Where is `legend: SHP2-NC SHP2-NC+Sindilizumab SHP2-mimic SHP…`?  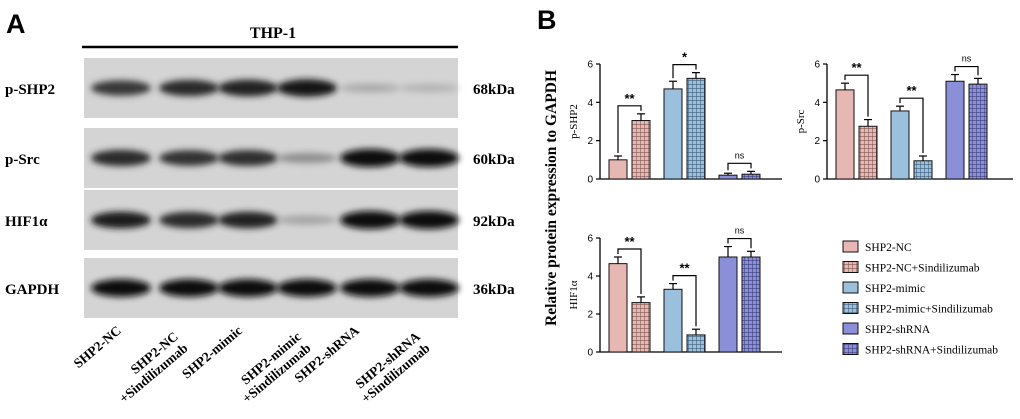 legend: SHP2-NC SHP2-NC+Sindilizumab SHP2-mimic SHP… is located at coordinates (920, 298).